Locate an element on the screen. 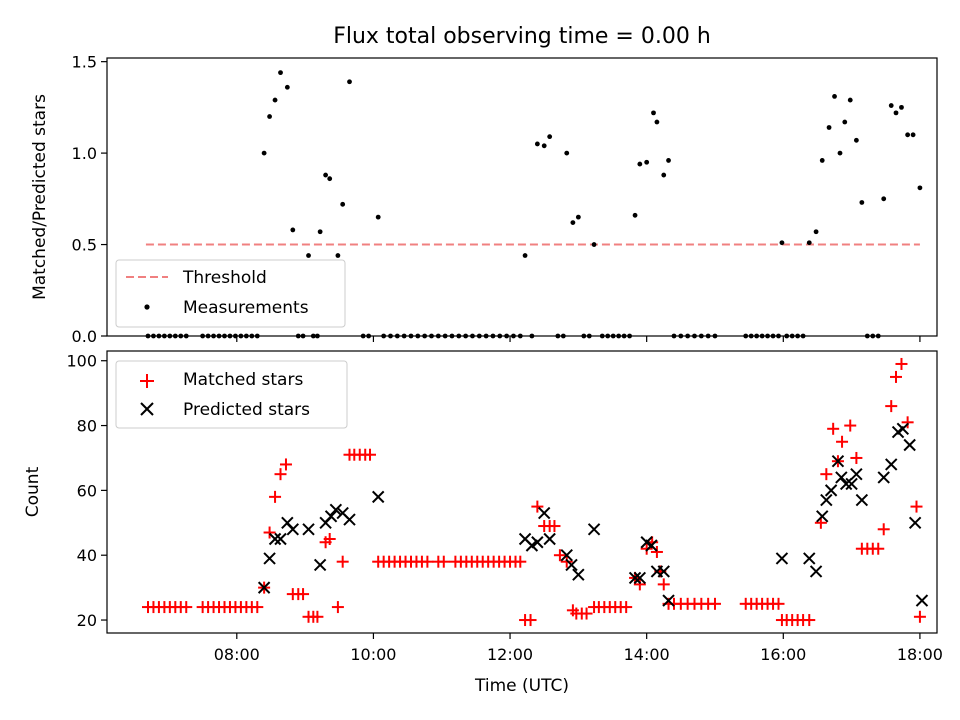  bottom-legend-box is located at coordinates (231, 394).